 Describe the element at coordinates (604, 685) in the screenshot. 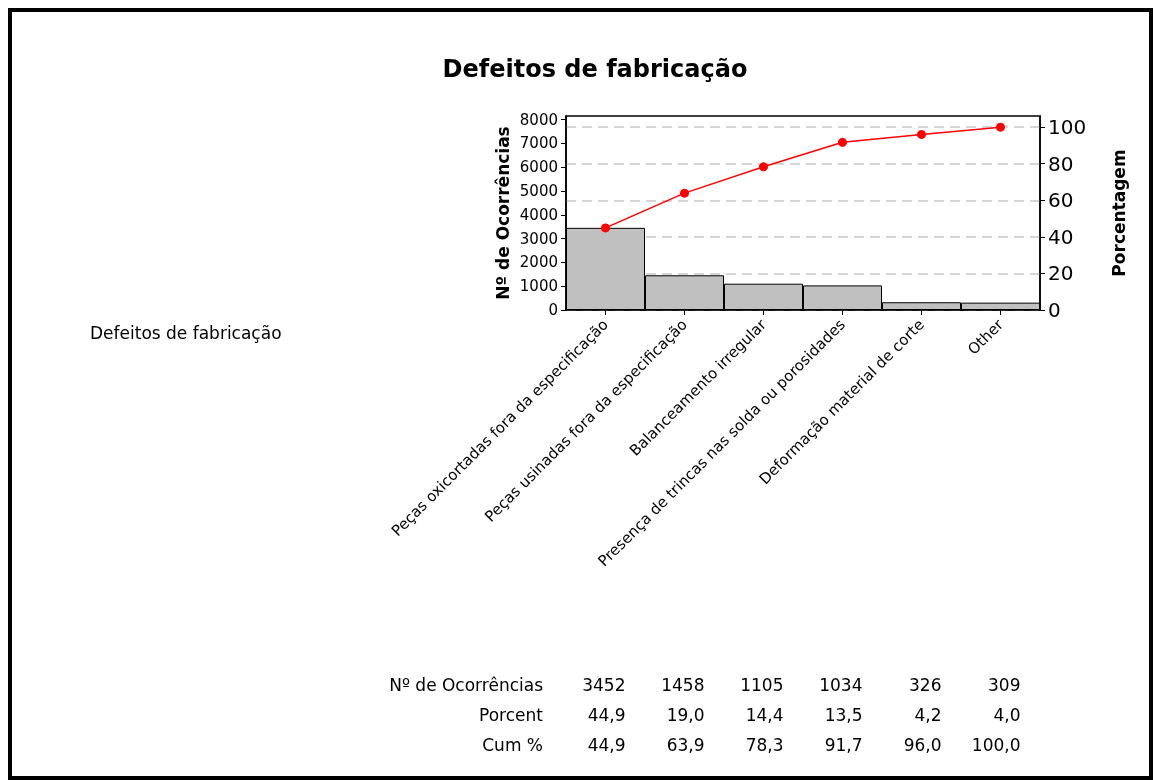

I see `data-label: 3452` at that location.